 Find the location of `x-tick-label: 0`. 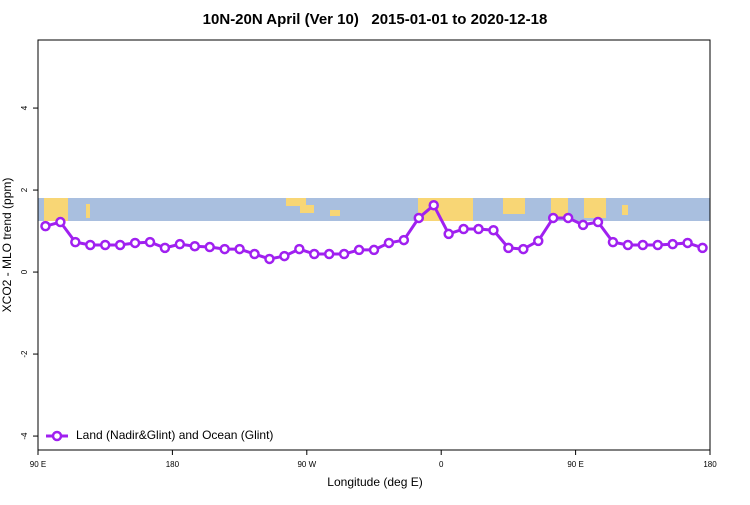

x-tick-label: 0 is located at coordinates (441, 464).